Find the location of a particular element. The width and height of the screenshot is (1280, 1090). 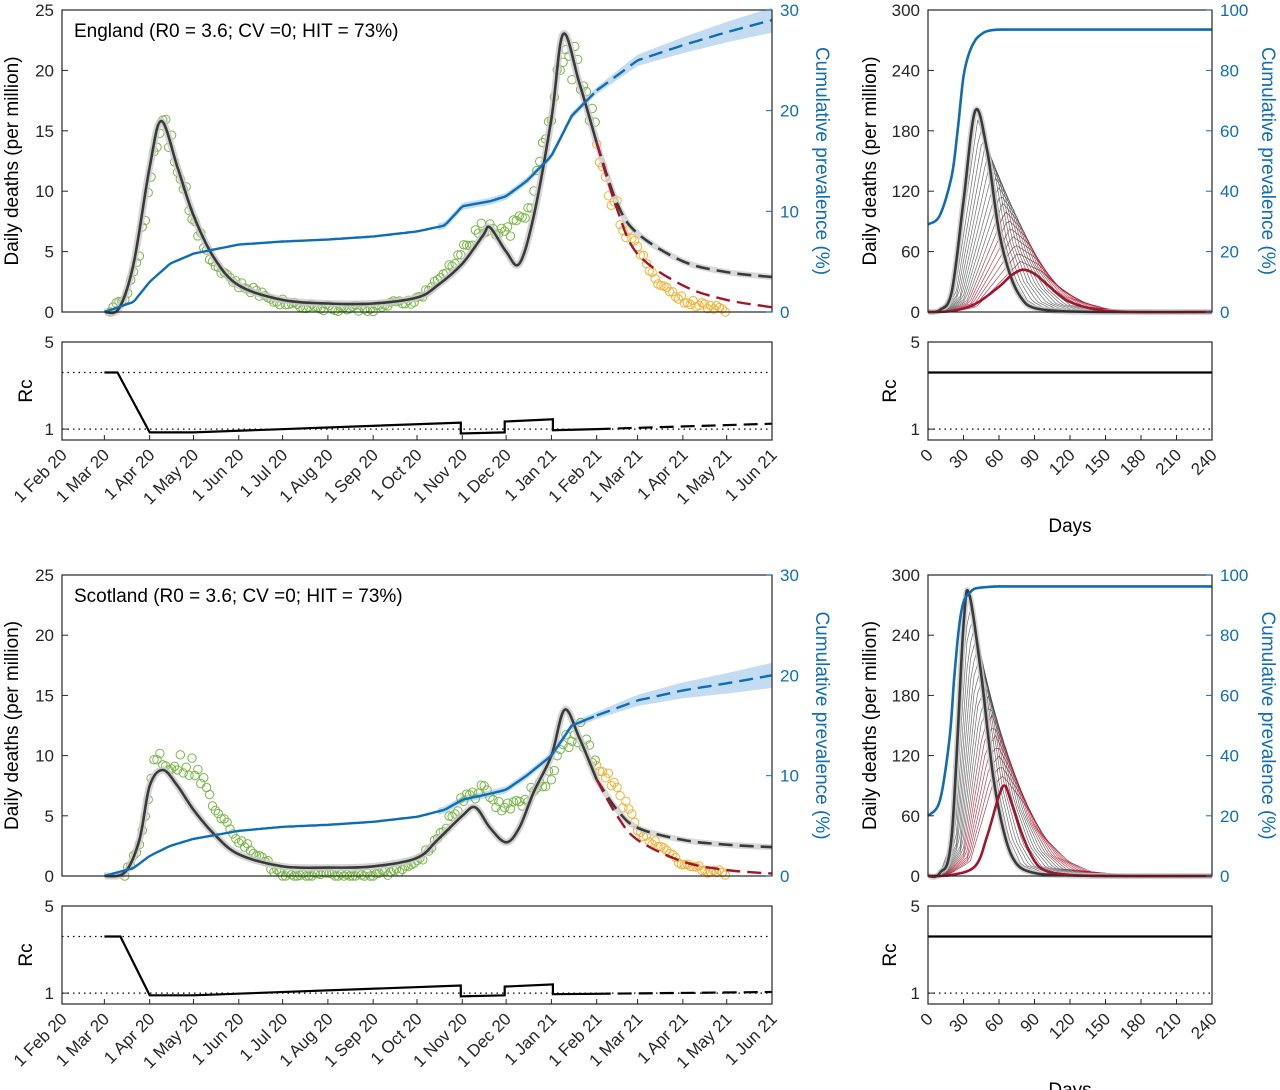

y-tick-label: 0 is located at coordinates (915, 876).